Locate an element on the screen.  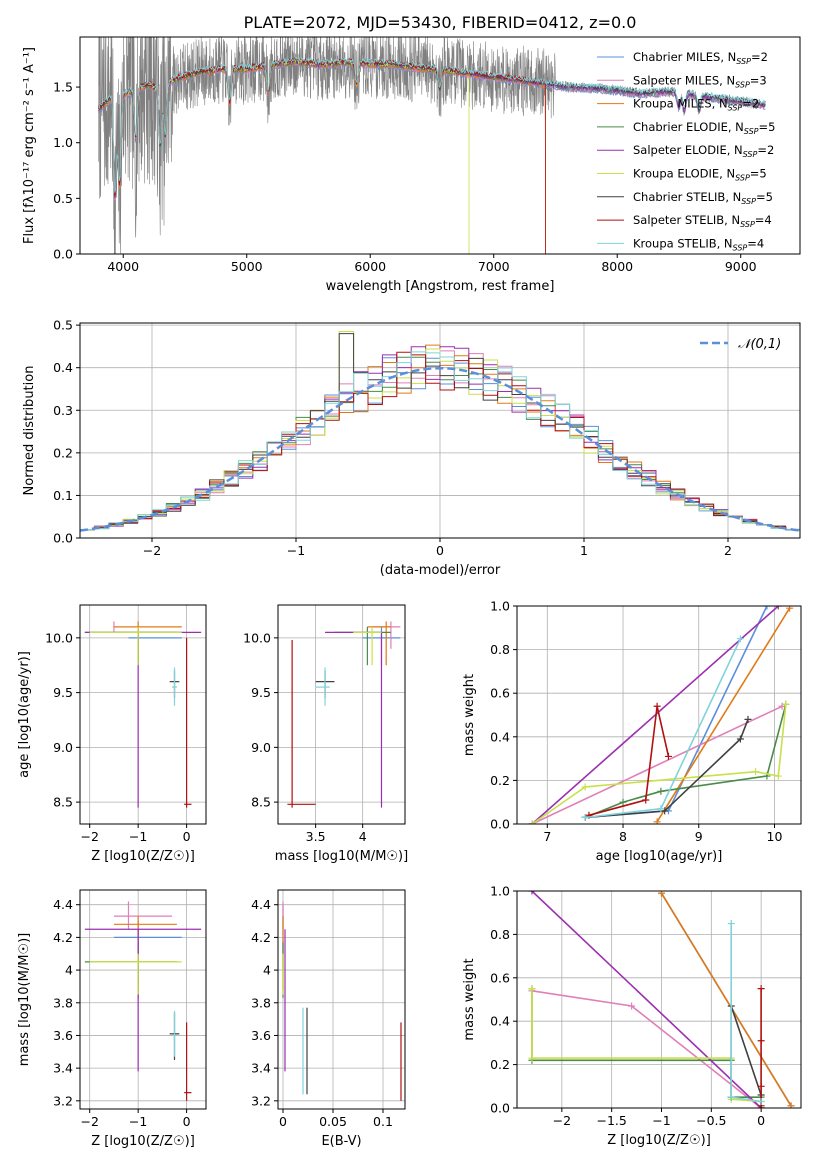
legend-name: Chabrier MILES, N is located at coordinates (684, 57).